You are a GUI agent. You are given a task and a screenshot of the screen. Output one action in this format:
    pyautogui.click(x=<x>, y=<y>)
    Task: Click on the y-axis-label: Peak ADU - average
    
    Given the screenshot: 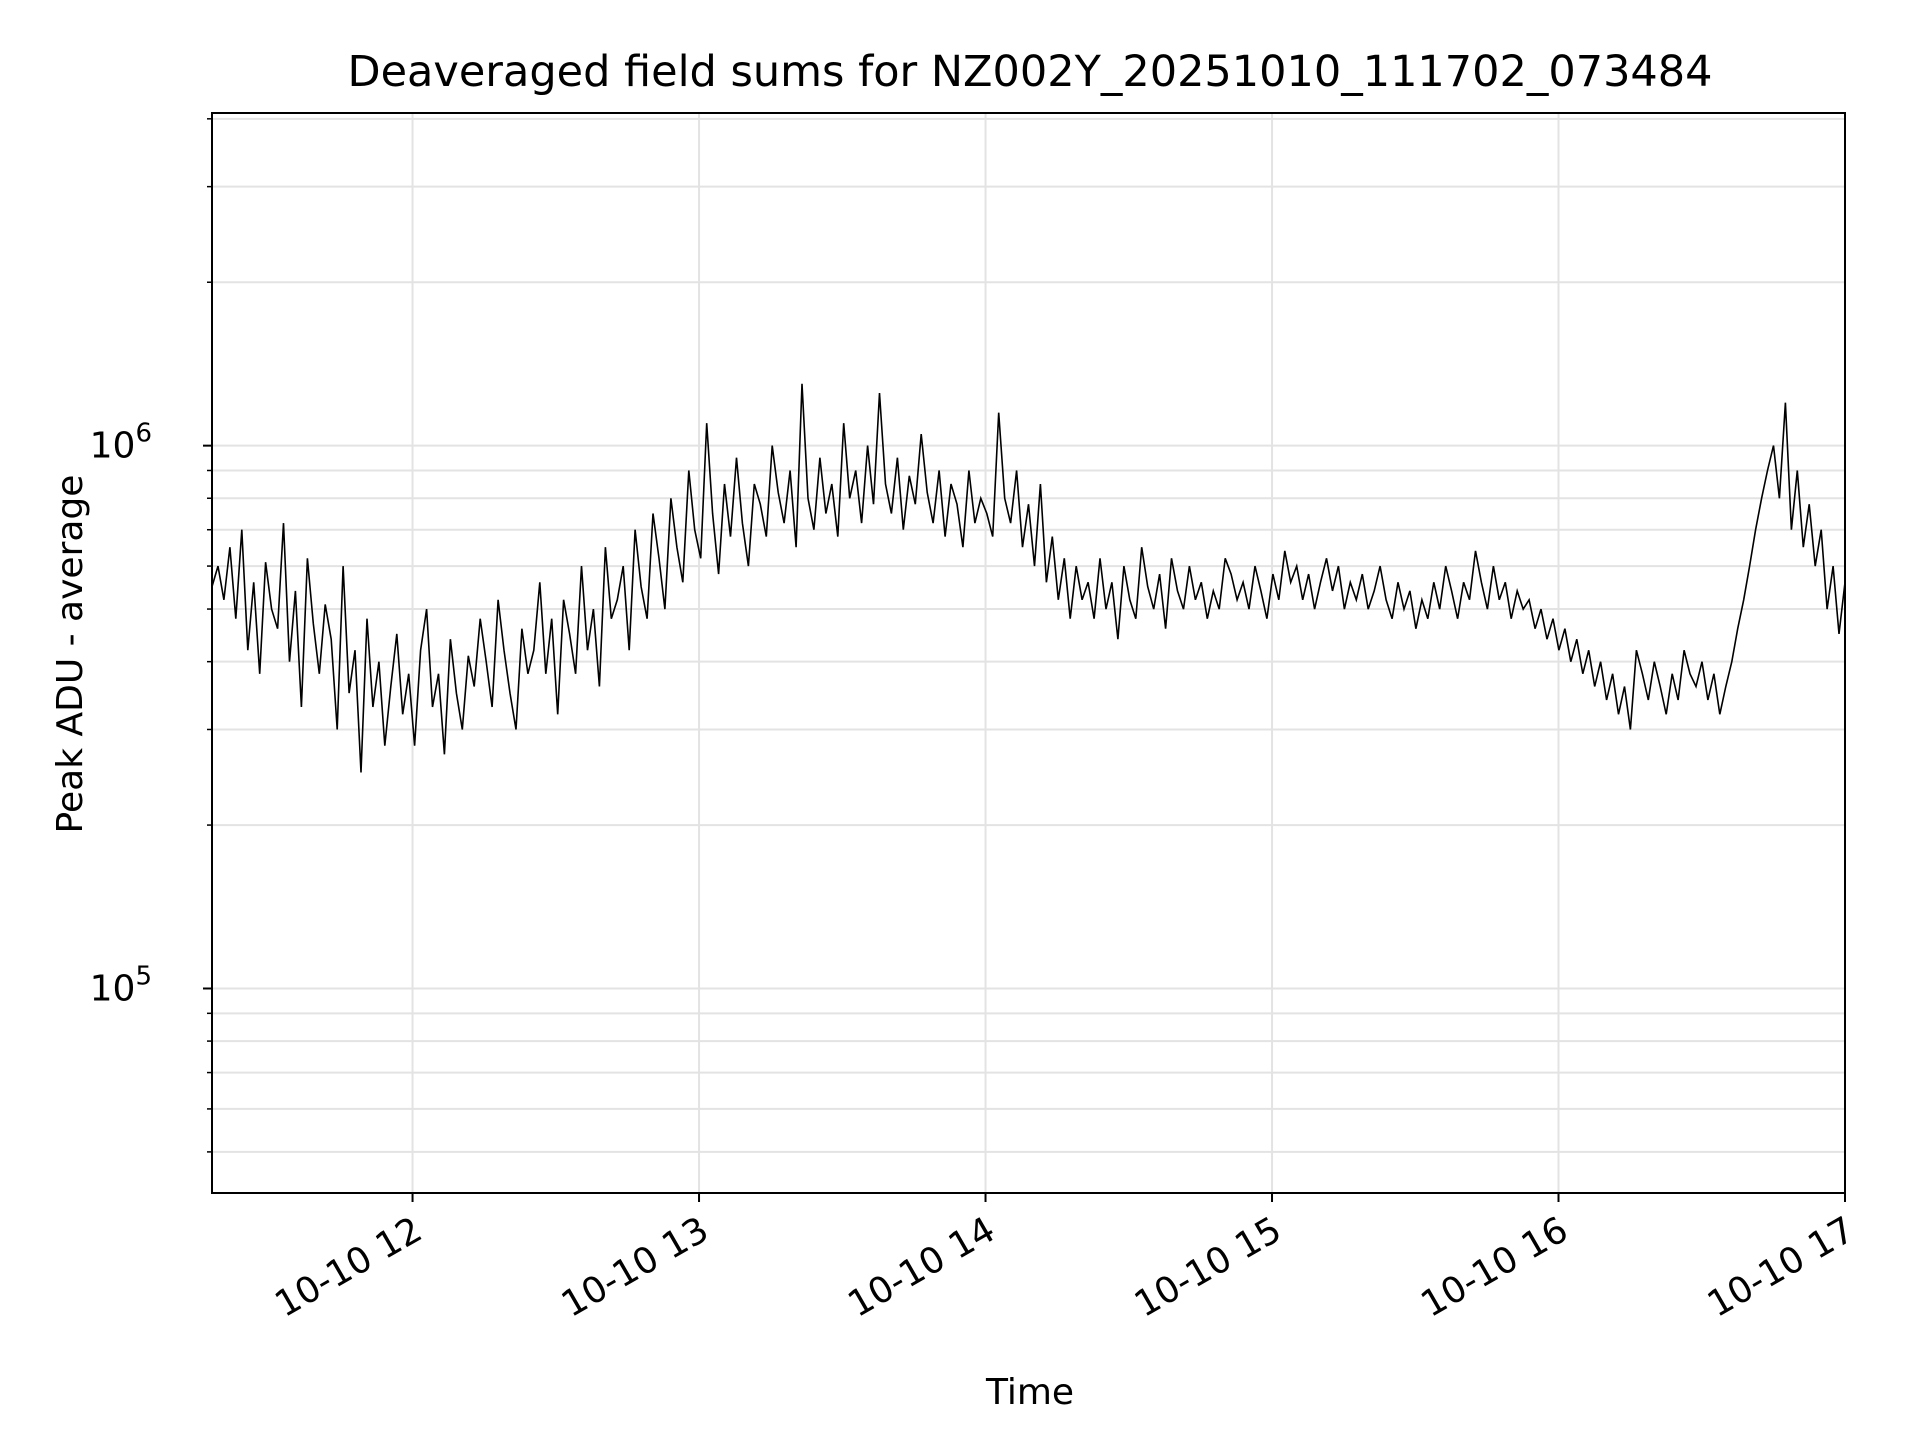 What is the action you would take?
    pyautogui.click(x=70, y=654)
    